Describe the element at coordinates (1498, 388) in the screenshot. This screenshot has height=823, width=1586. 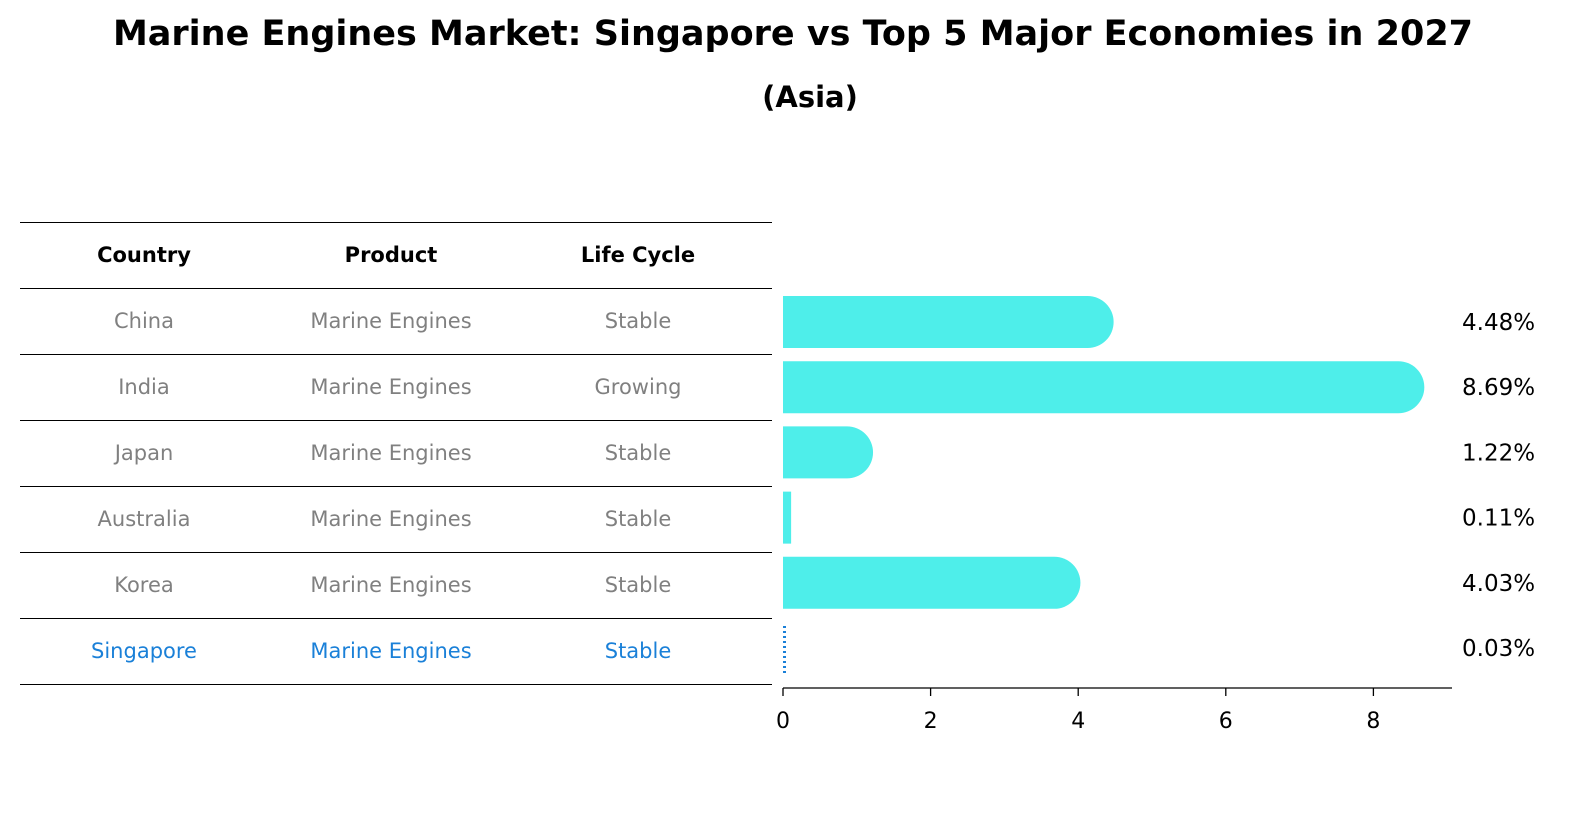
I see `value-label-india: 8.69%` at that location.